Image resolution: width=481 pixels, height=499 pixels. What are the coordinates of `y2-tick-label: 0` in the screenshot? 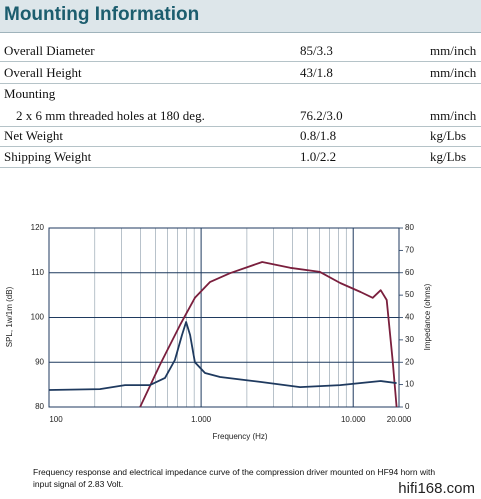 It's located at (407, 406).